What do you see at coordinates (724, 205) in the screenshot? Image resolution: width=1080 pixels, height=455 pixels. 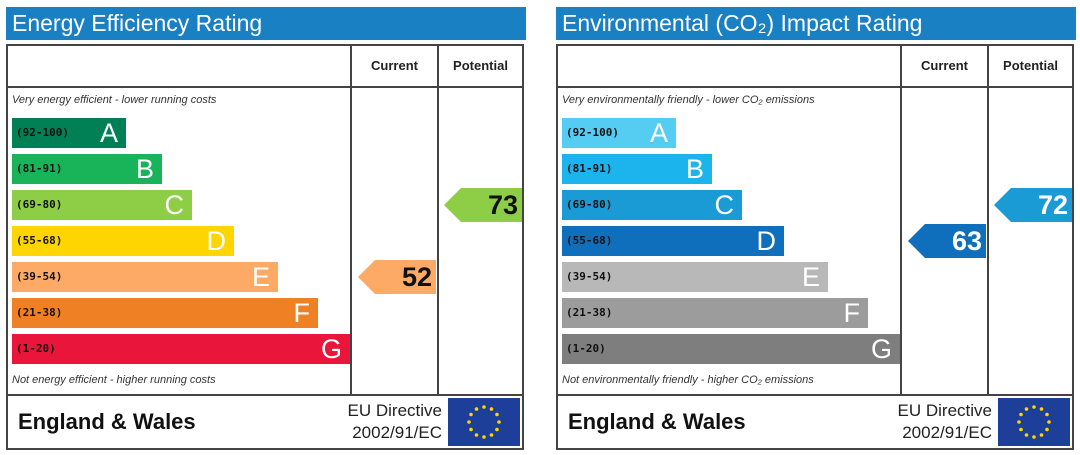 I see `band-letter: C` at bounding box center [724, 205].